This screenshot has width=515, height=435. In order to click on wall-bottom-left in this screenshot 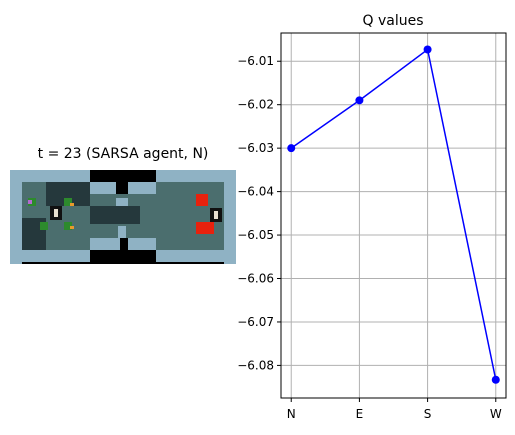, I will do `click(50, 256)`.